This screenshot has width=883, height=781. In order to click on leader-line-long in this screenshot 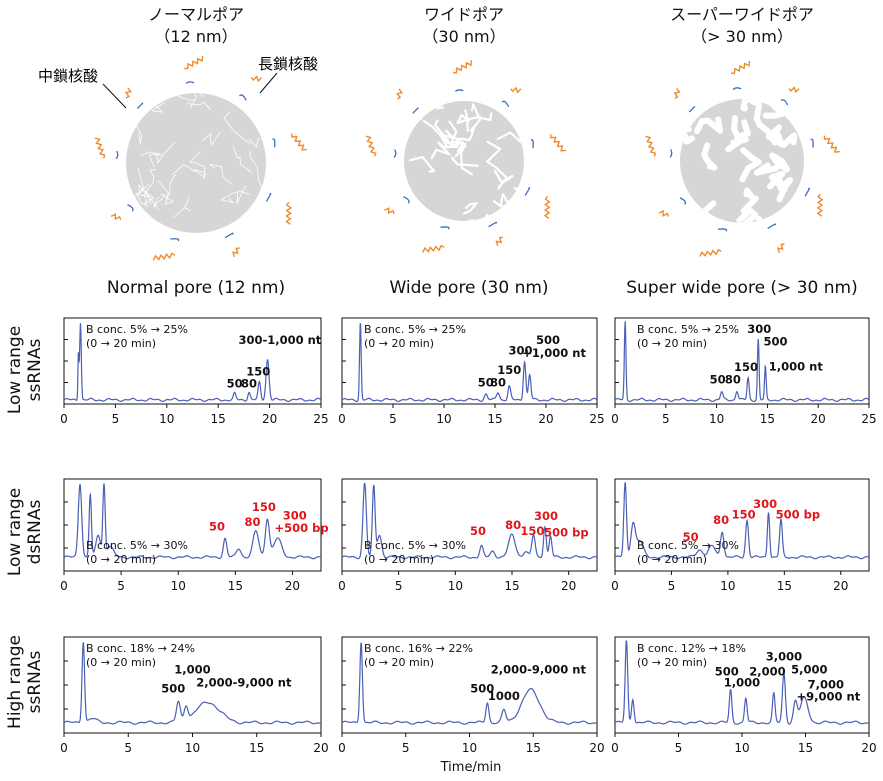, I will do `click(268, 83)`.